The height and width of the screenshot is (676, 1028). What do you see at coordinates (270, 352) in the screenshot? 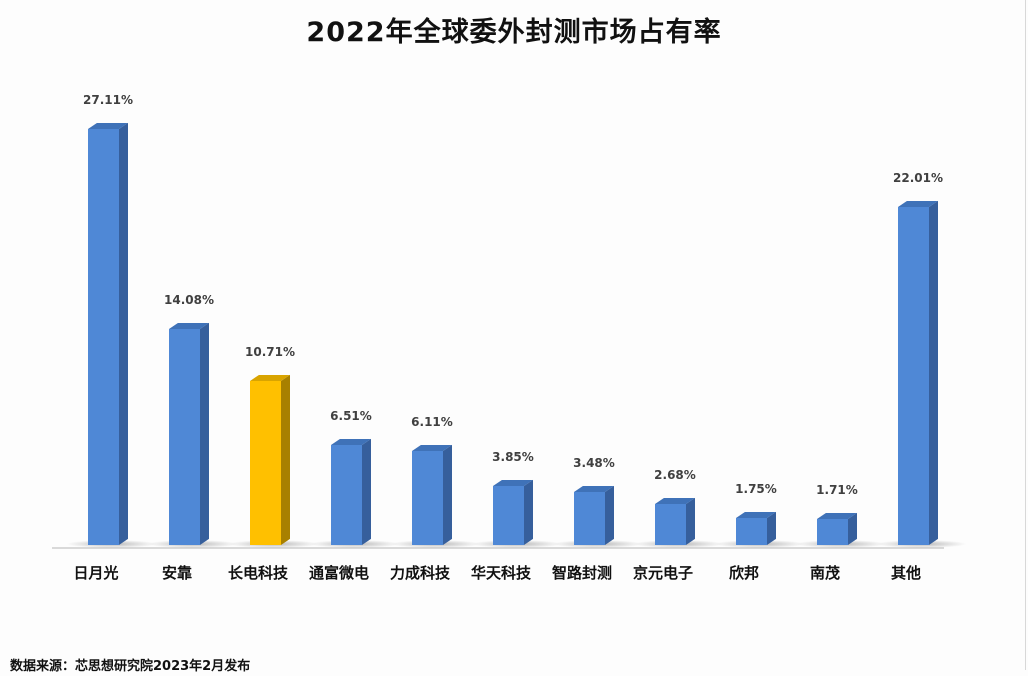
I see `data-label: 10.71%` at bounding box center [270, 352].